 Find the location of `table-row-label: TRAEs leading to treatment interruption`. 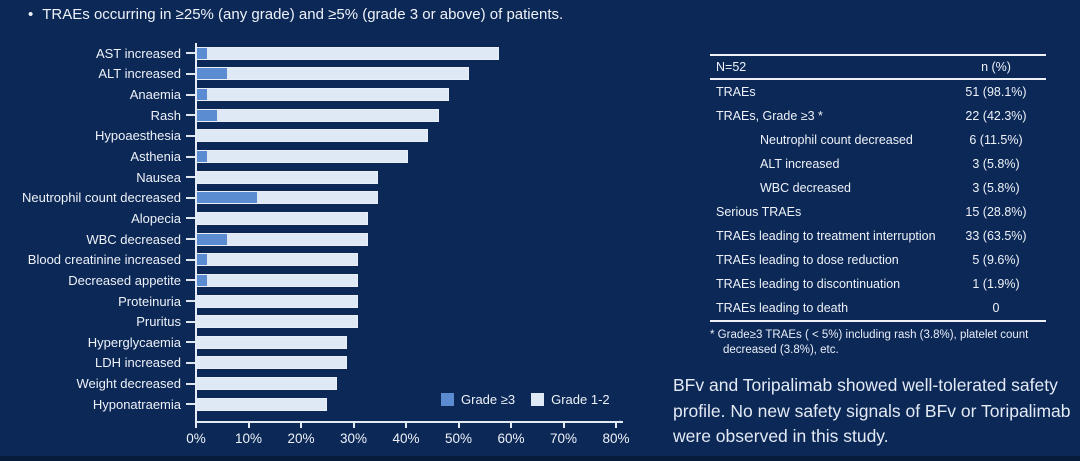

table-row-label: TRAEs leading to treatment interruption is located at coordinates (826, 236).